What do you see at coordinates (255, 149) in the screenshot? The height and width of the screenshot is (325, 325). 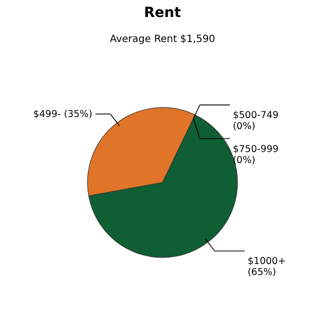 I see `category-label: $750-999` at bounding box center [255, 149].